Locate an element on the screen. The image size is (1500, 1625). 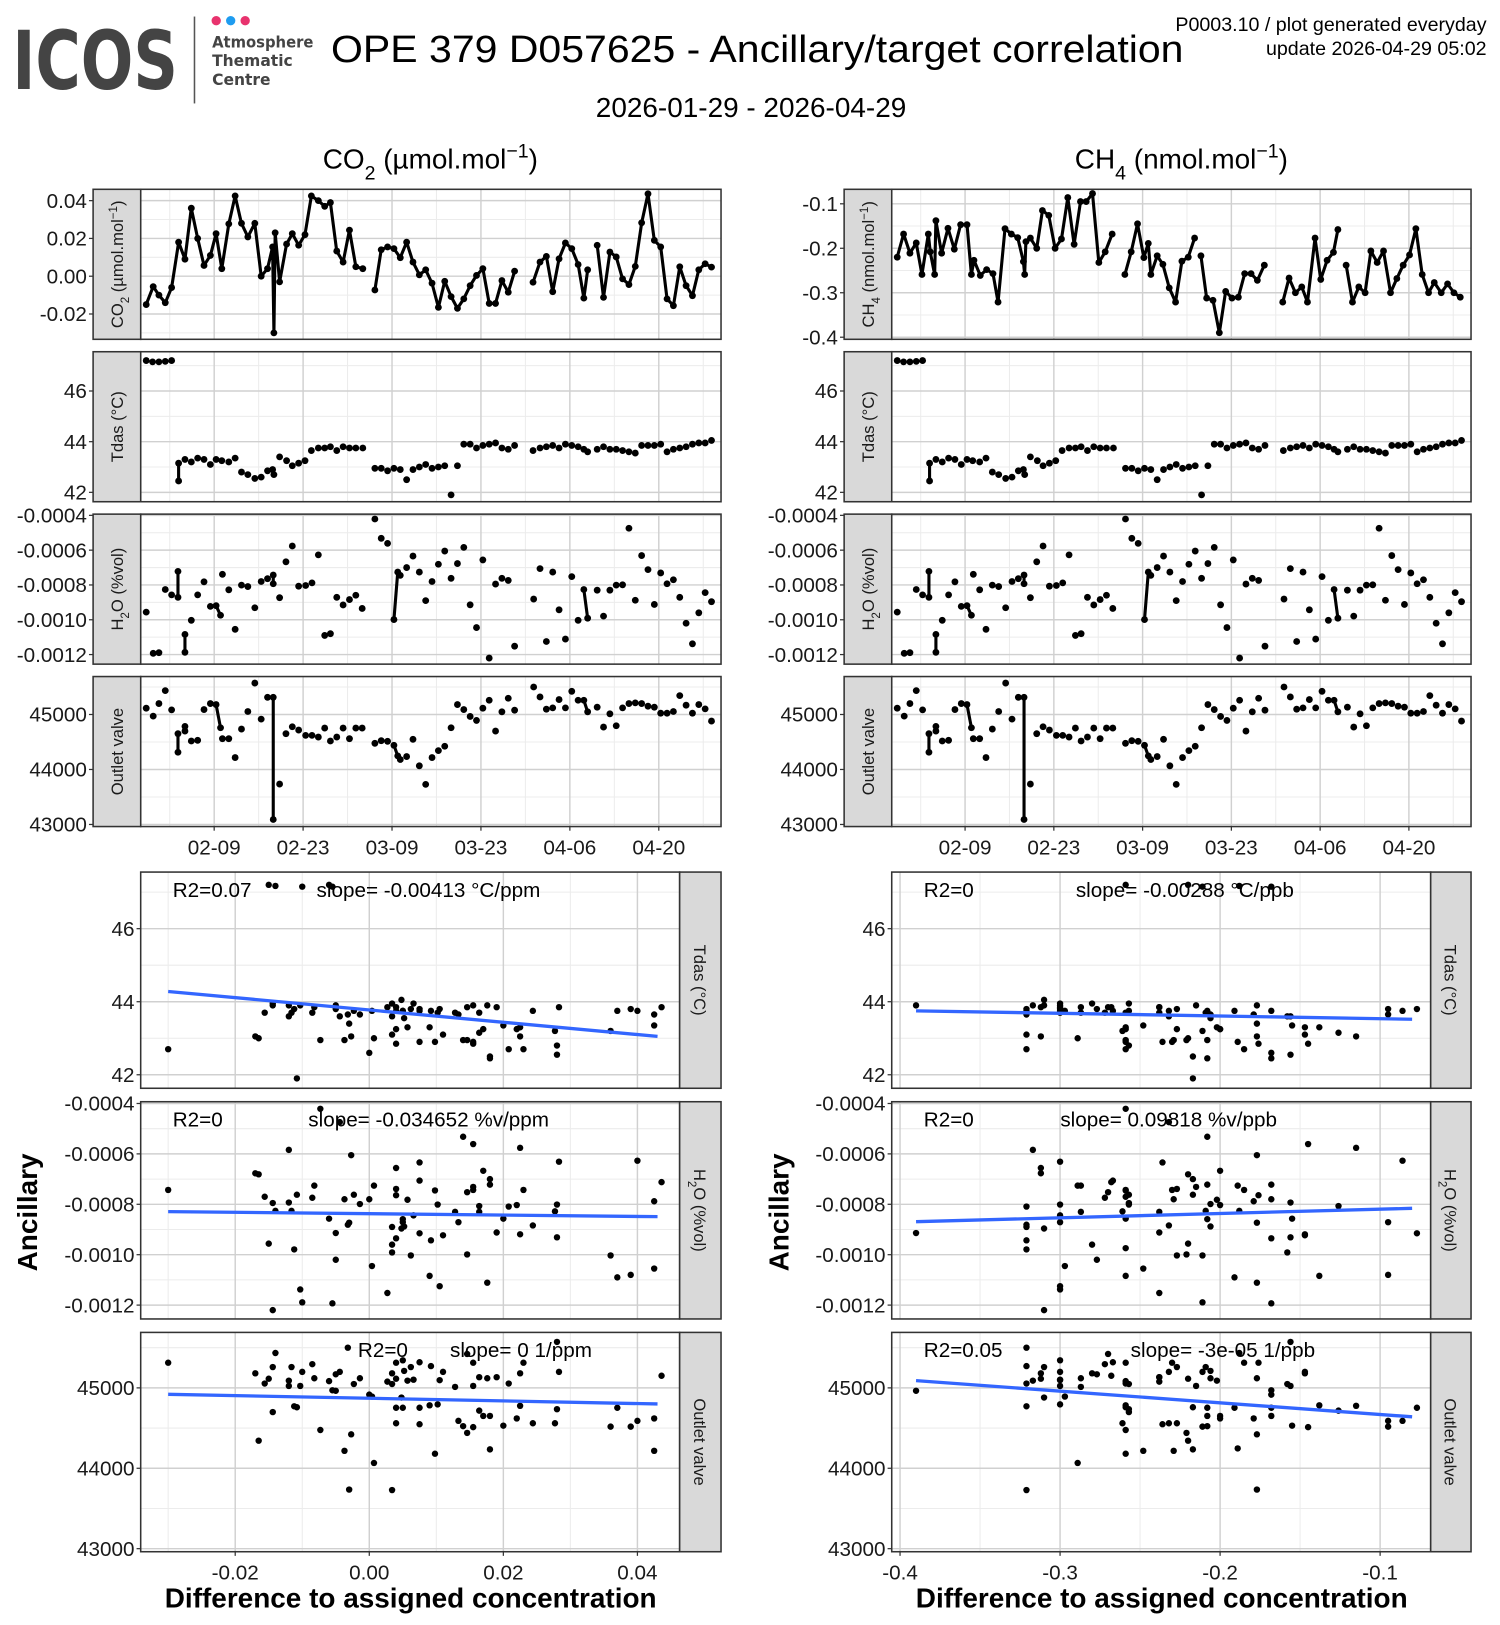
regression-line is located at coordinates (413, 1014).